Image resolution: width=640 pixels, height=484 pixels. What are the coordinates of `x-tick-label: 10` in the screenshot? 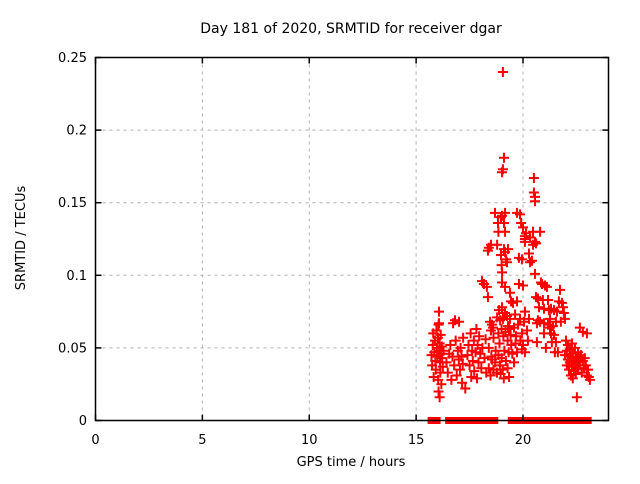 It's located at (309, 440).